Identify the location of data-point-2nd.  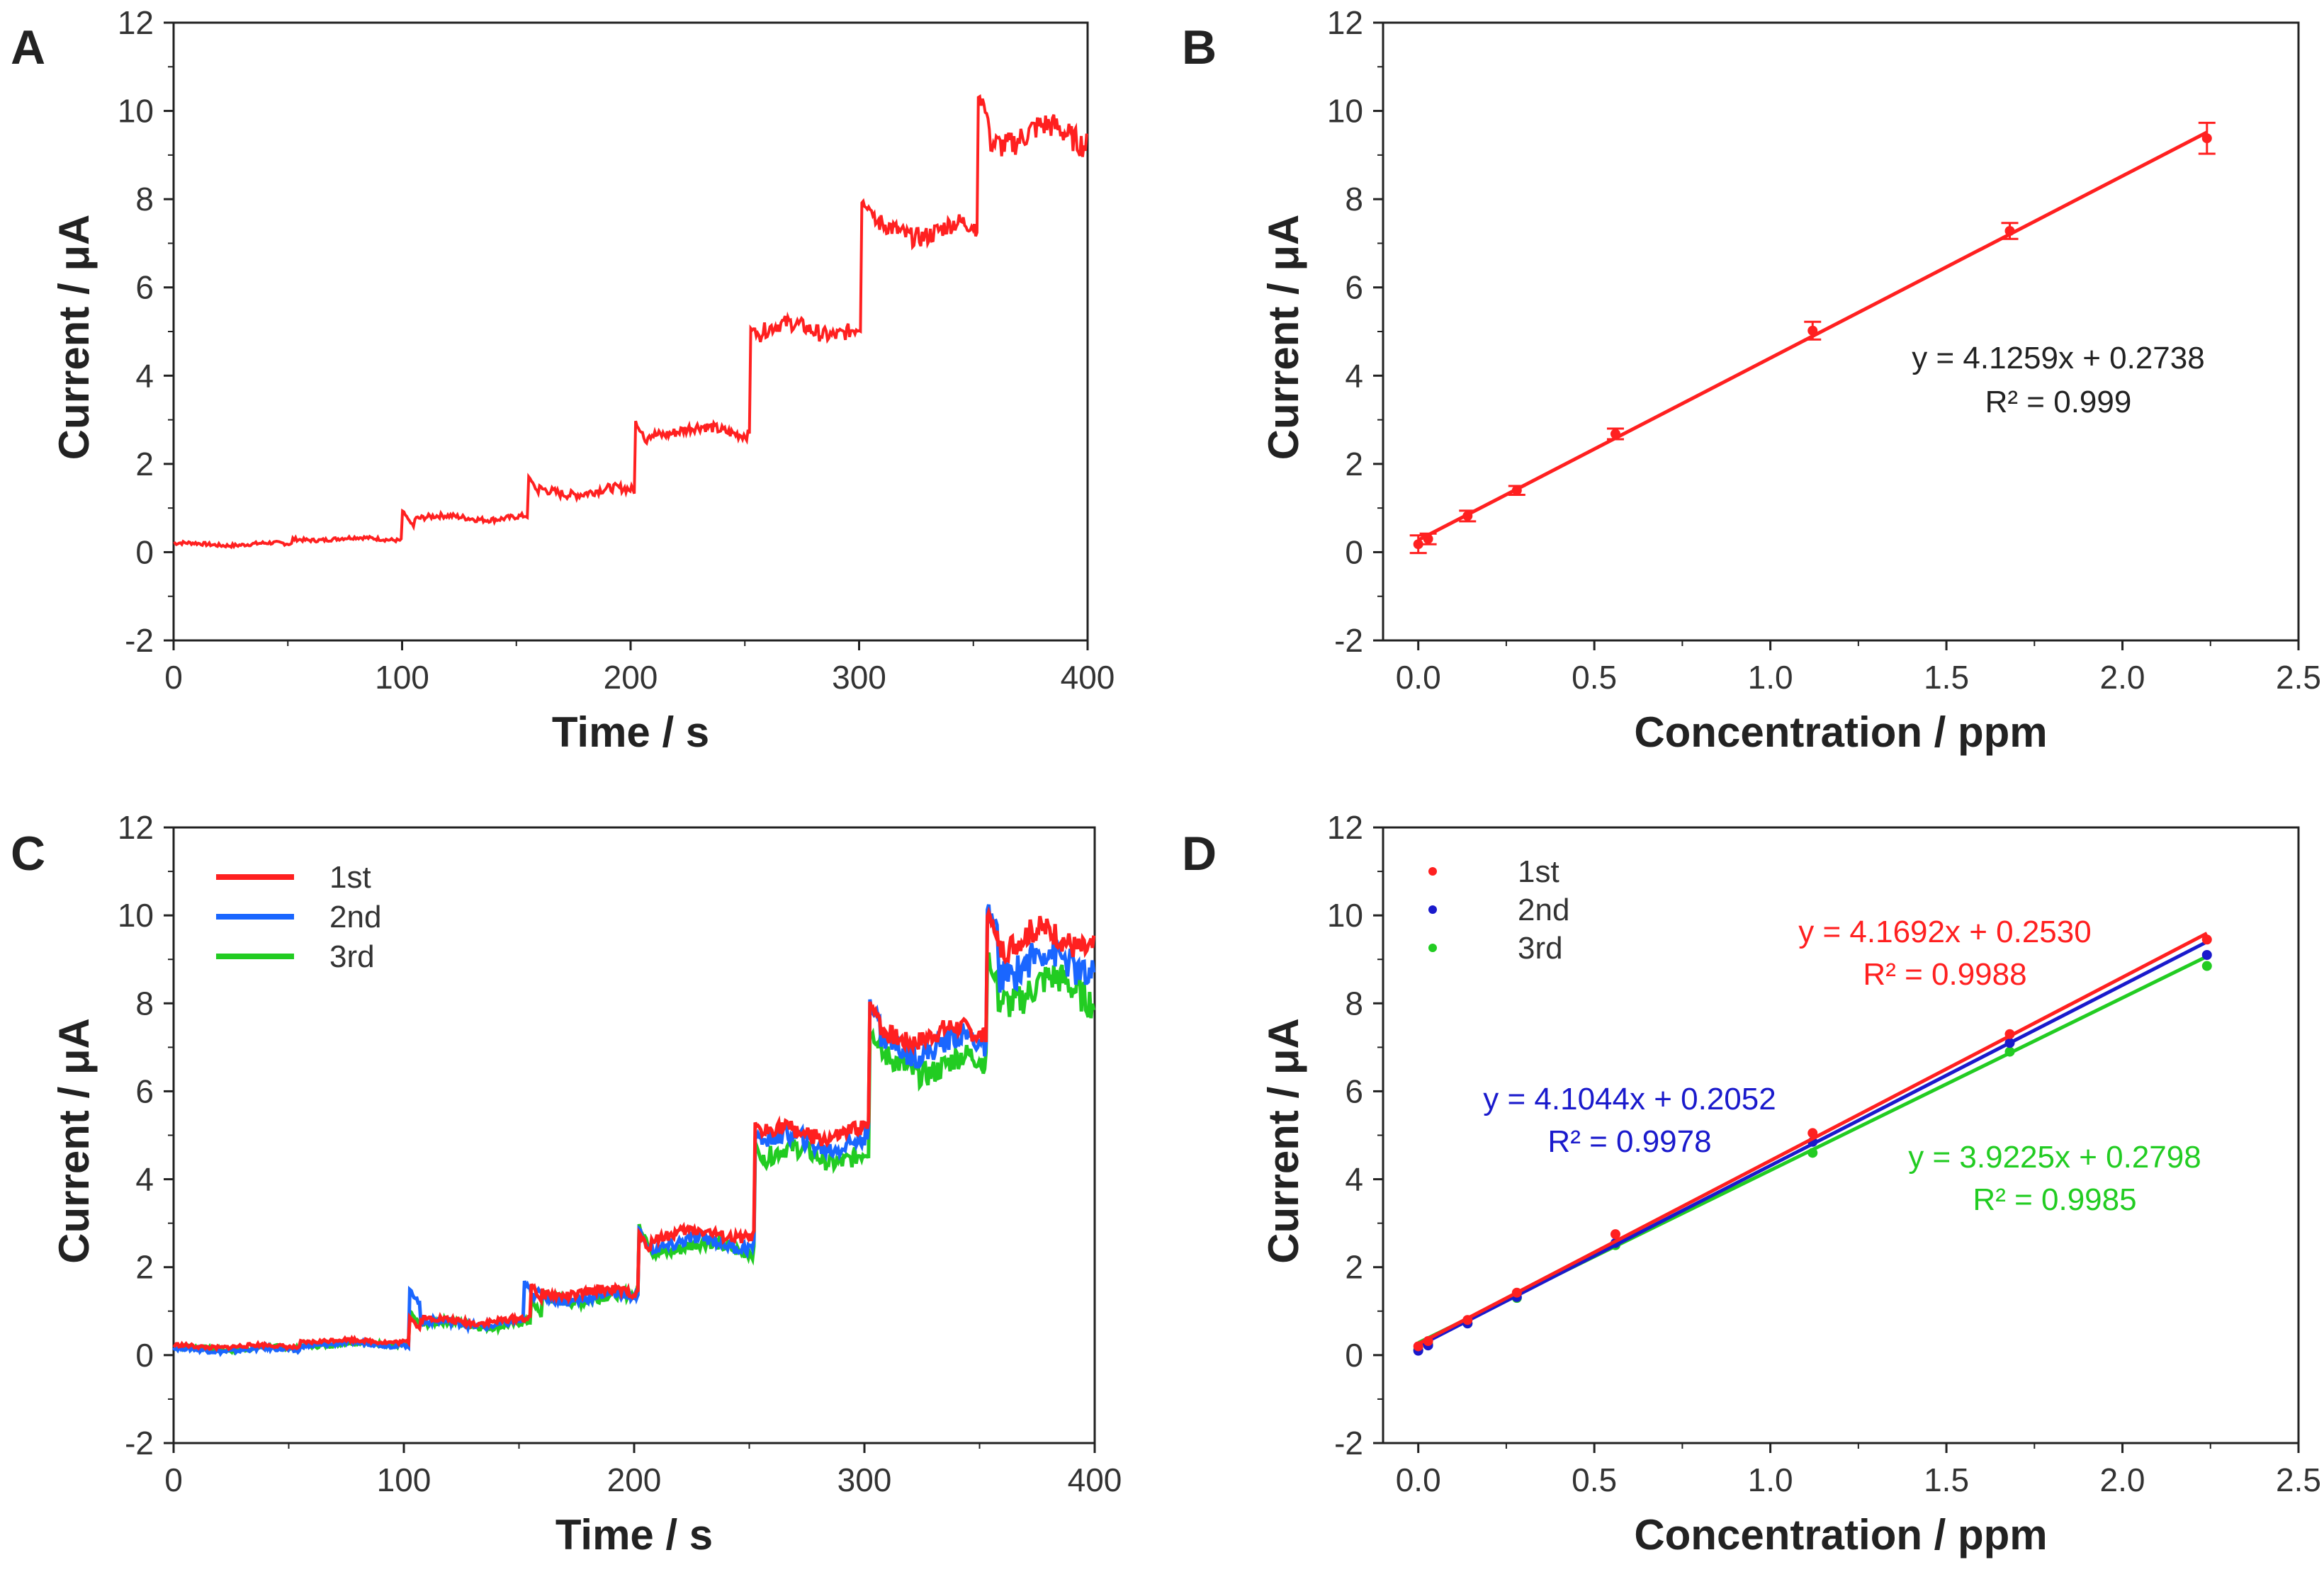
(2009, 1043).